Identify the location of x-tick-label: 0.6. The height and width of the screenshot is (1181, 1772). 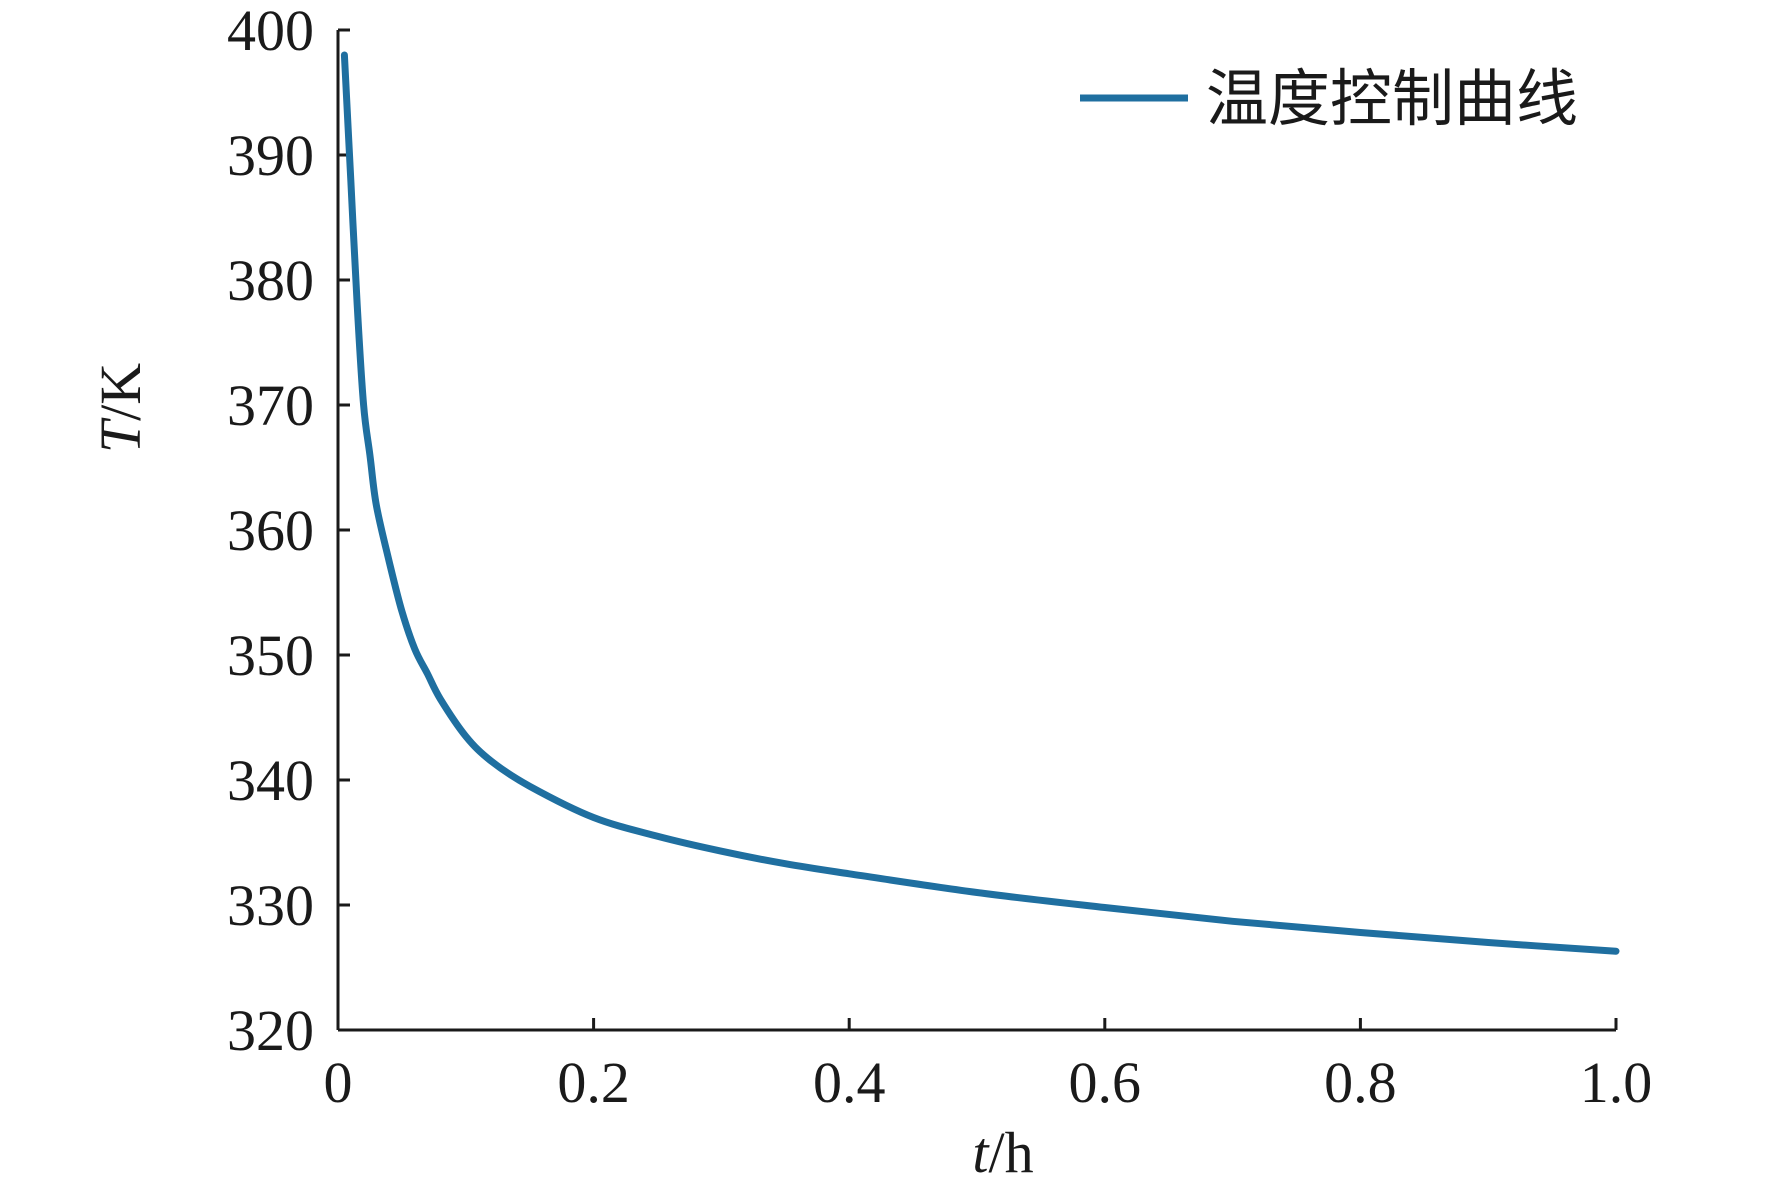
(1105, 1082).